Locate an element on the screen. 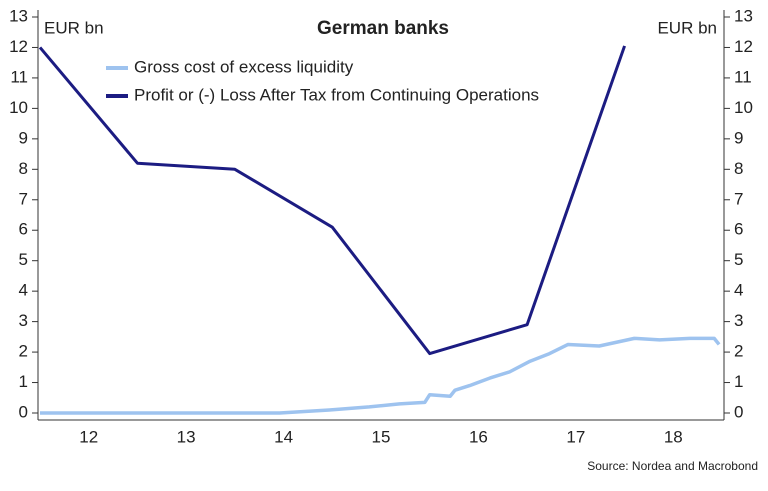  source-note: Source: Nordea and Macrobond is located at coordinates (672, 466).